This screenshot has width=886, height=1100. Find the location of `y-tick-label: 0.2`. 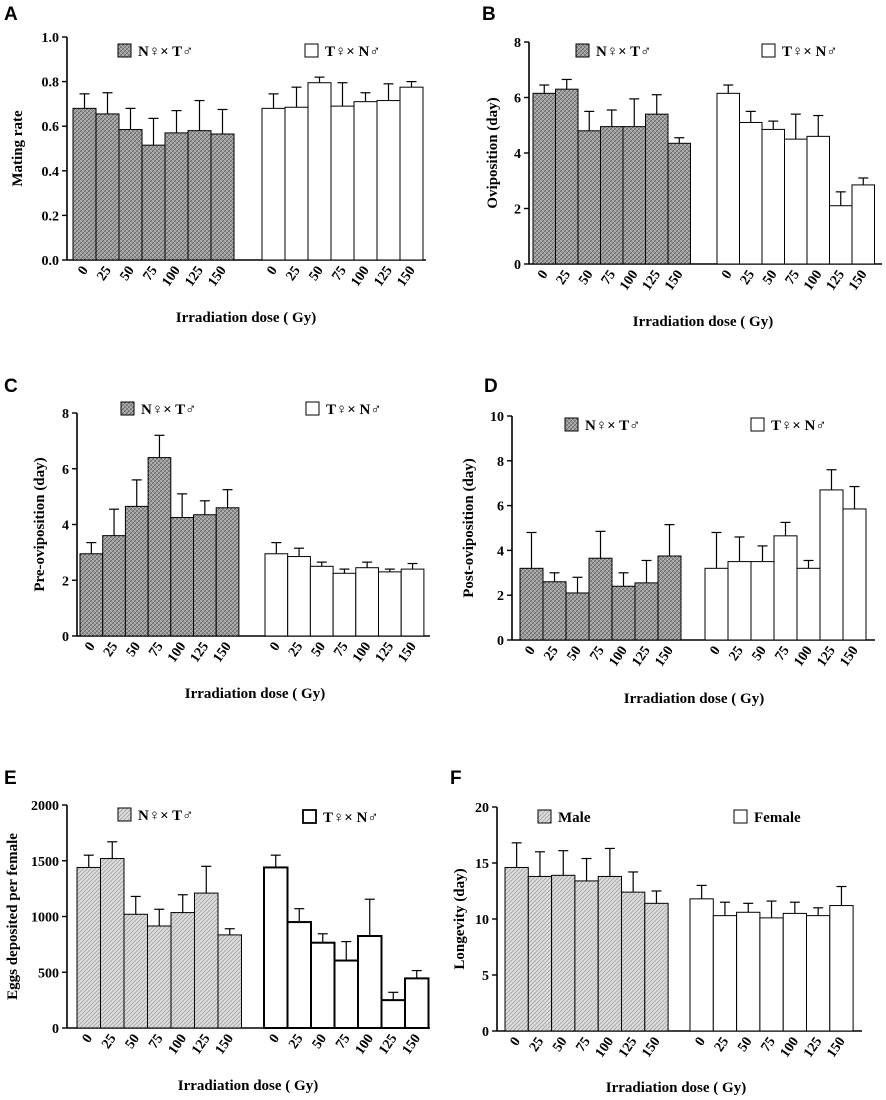

y-tick-label: 0.2 is located at coordinates (51, 216).